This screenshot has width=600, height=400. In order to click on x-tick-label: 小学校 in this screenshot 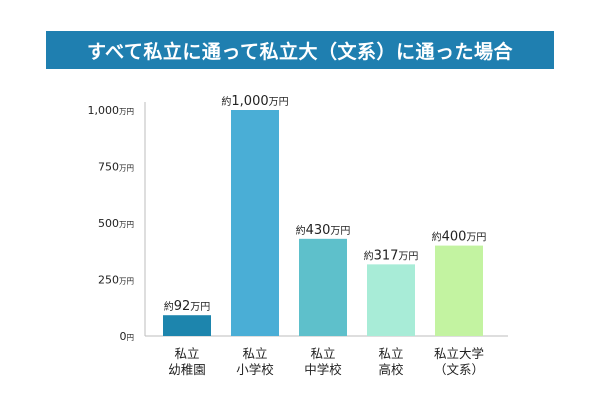, I will do `click(255, 369)`.